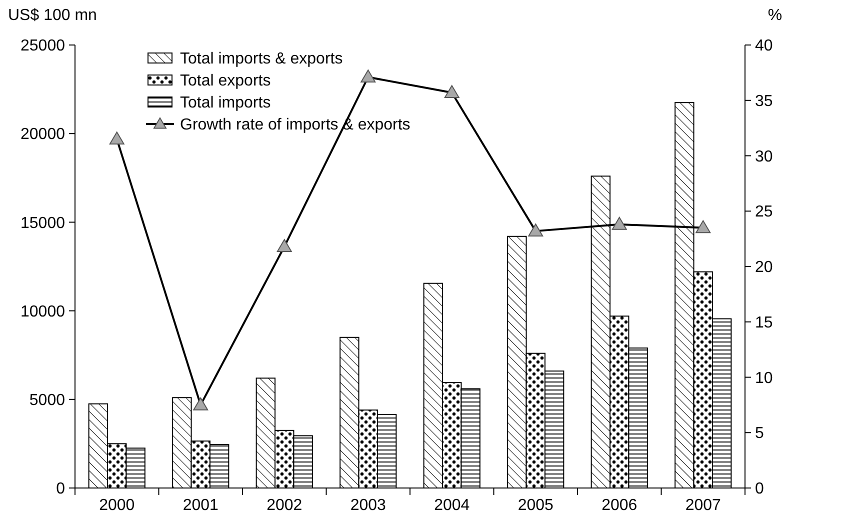 The width and height of the screenshot is (844, 520). I want to click on x-tick-label: 2004, so click(452, 505).